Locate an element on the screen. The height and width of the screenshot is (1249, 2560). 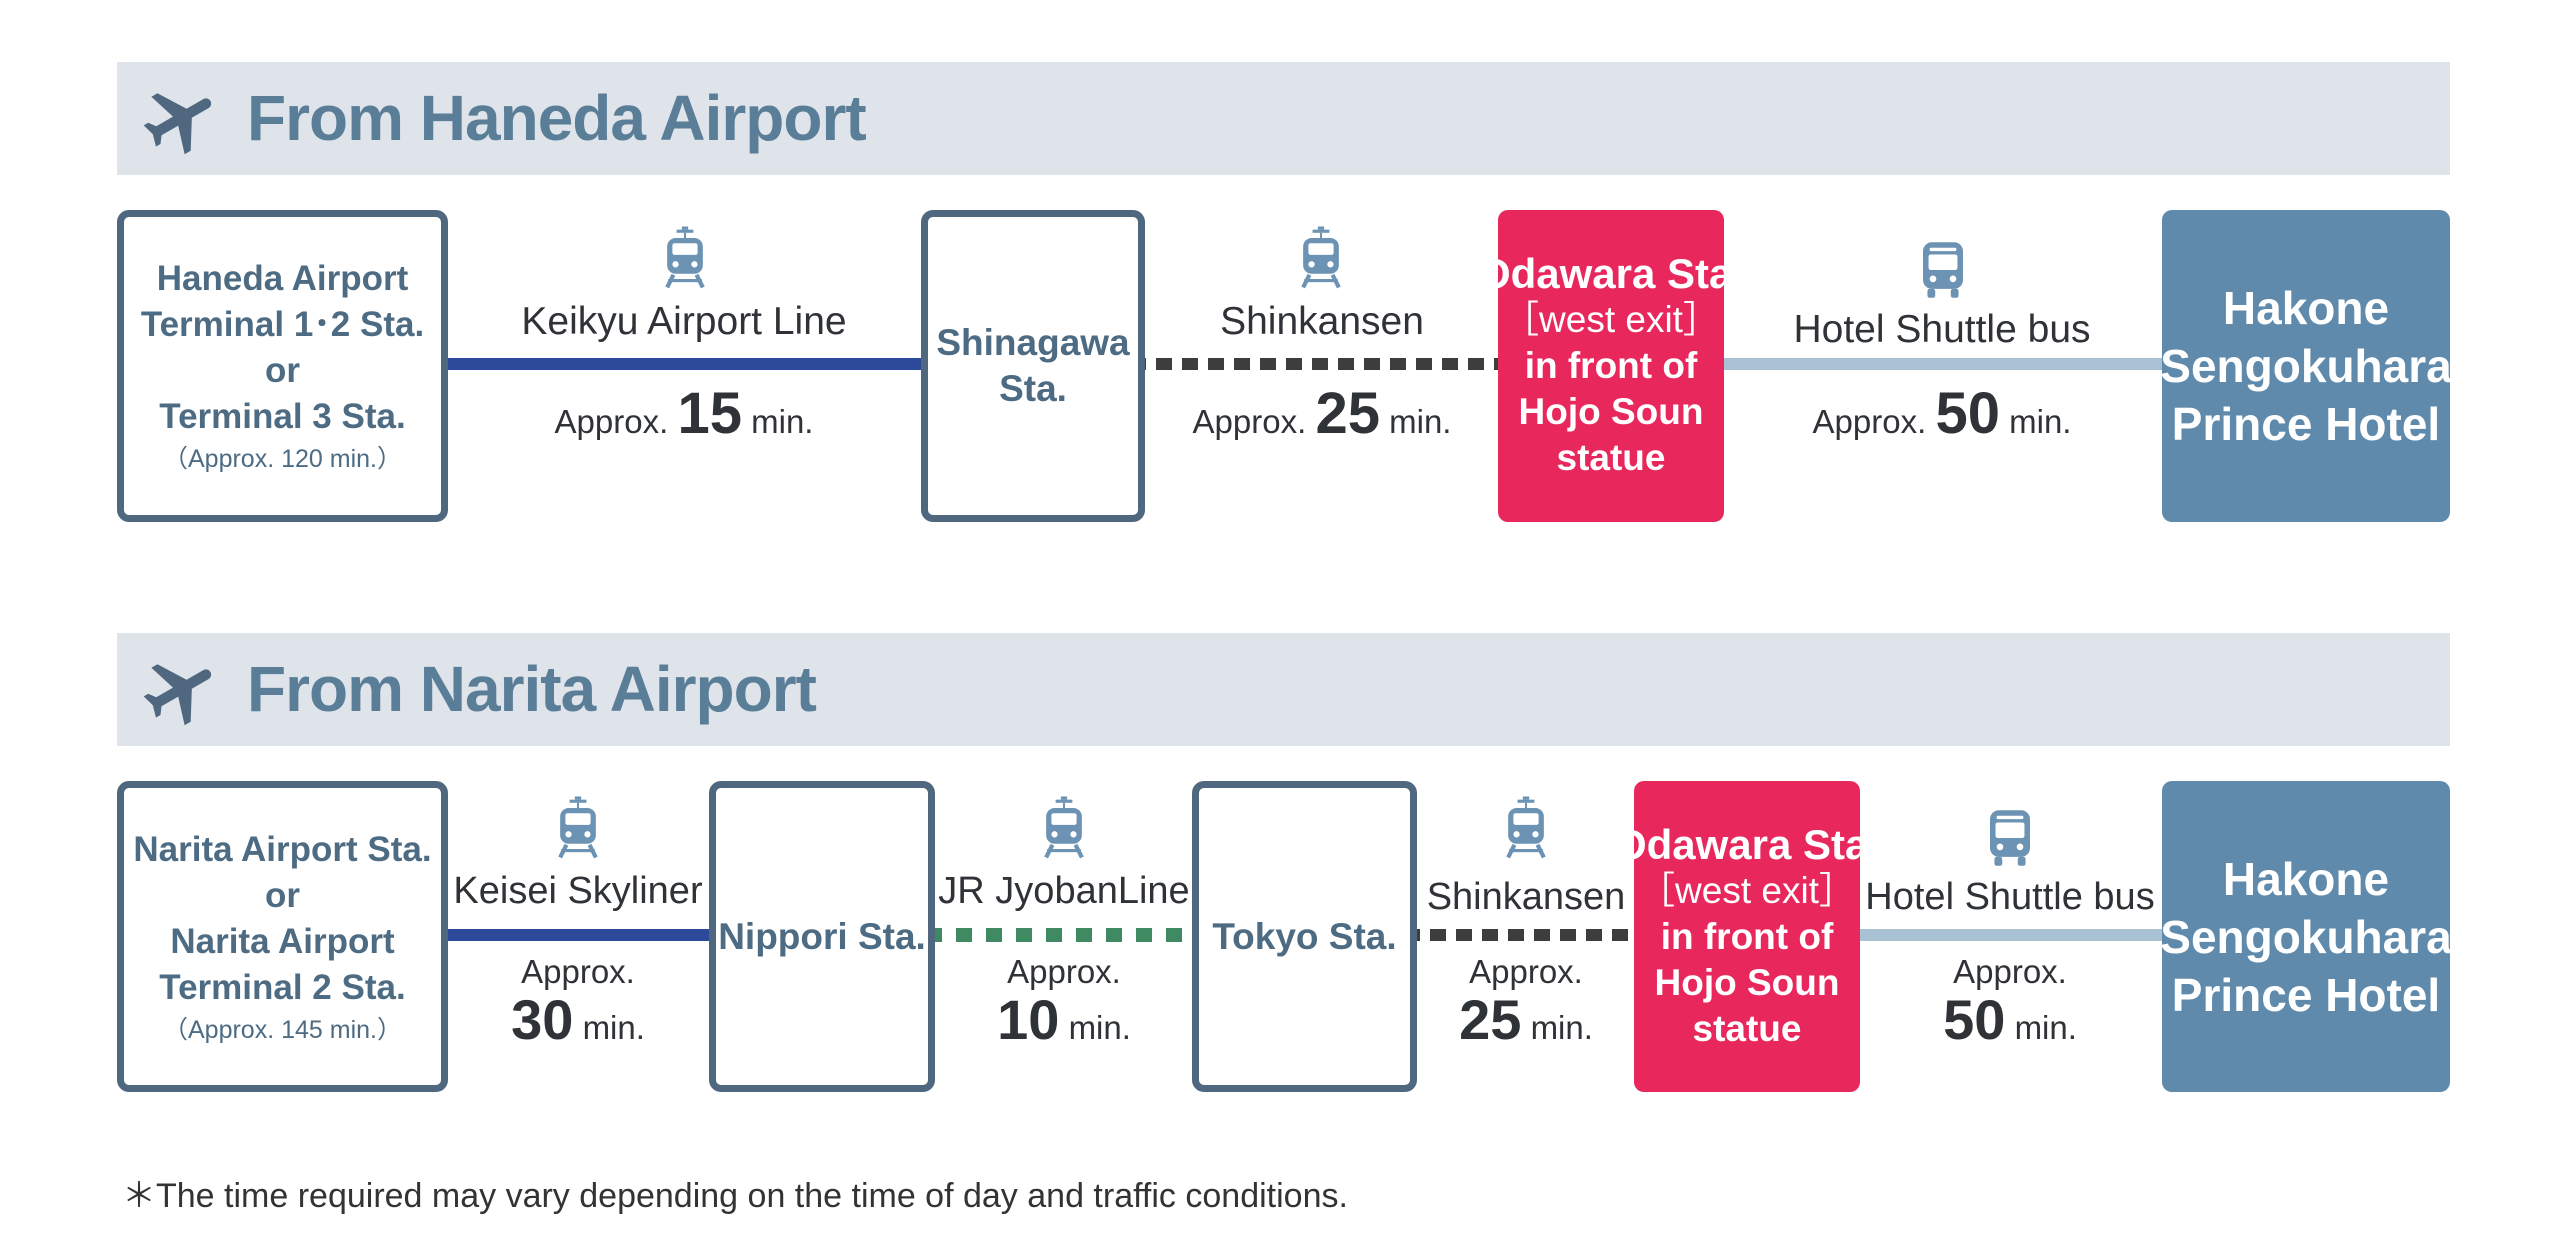
shinagawa-station-box: Shinagawa Sta. is located at coordinates (1033, 366).